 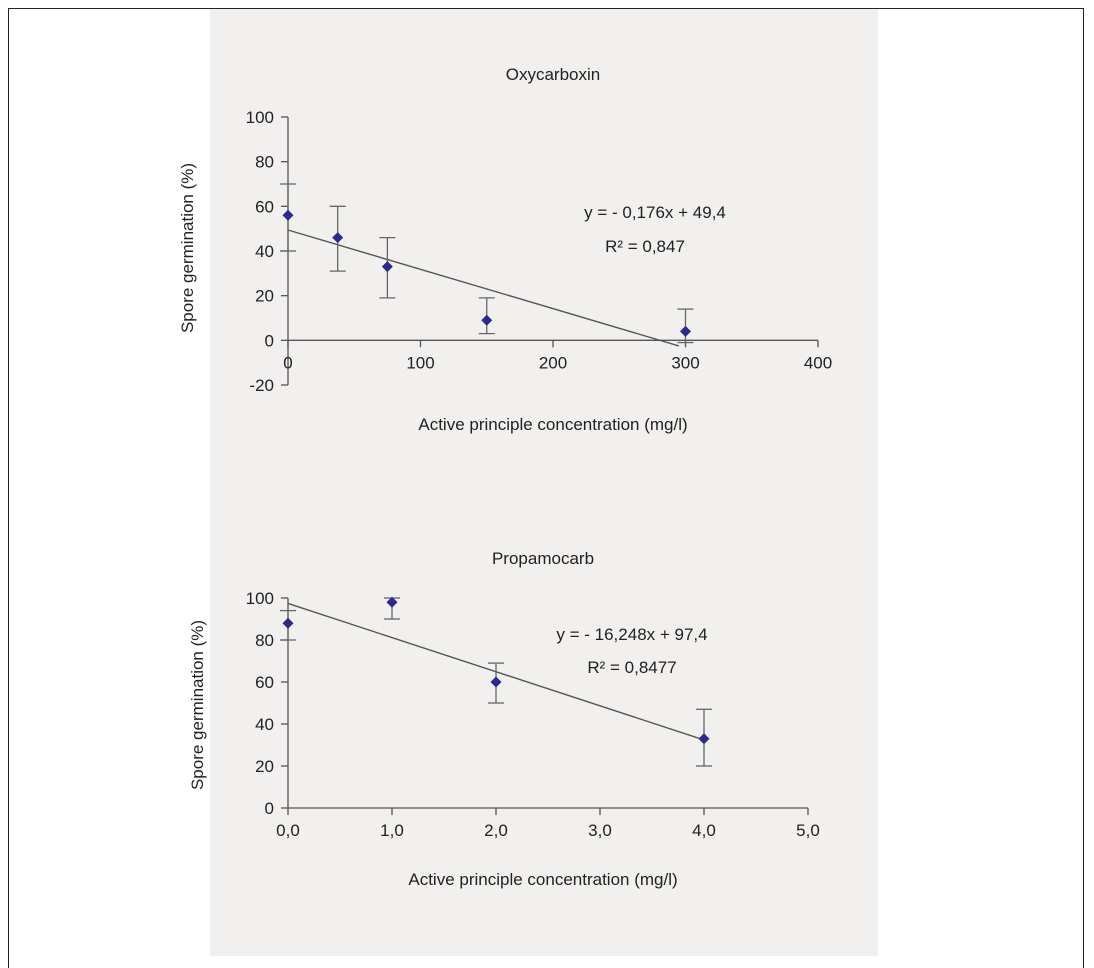 I want to click on r-squared-label: R² = 0,8477, so click(x=631, y=667).